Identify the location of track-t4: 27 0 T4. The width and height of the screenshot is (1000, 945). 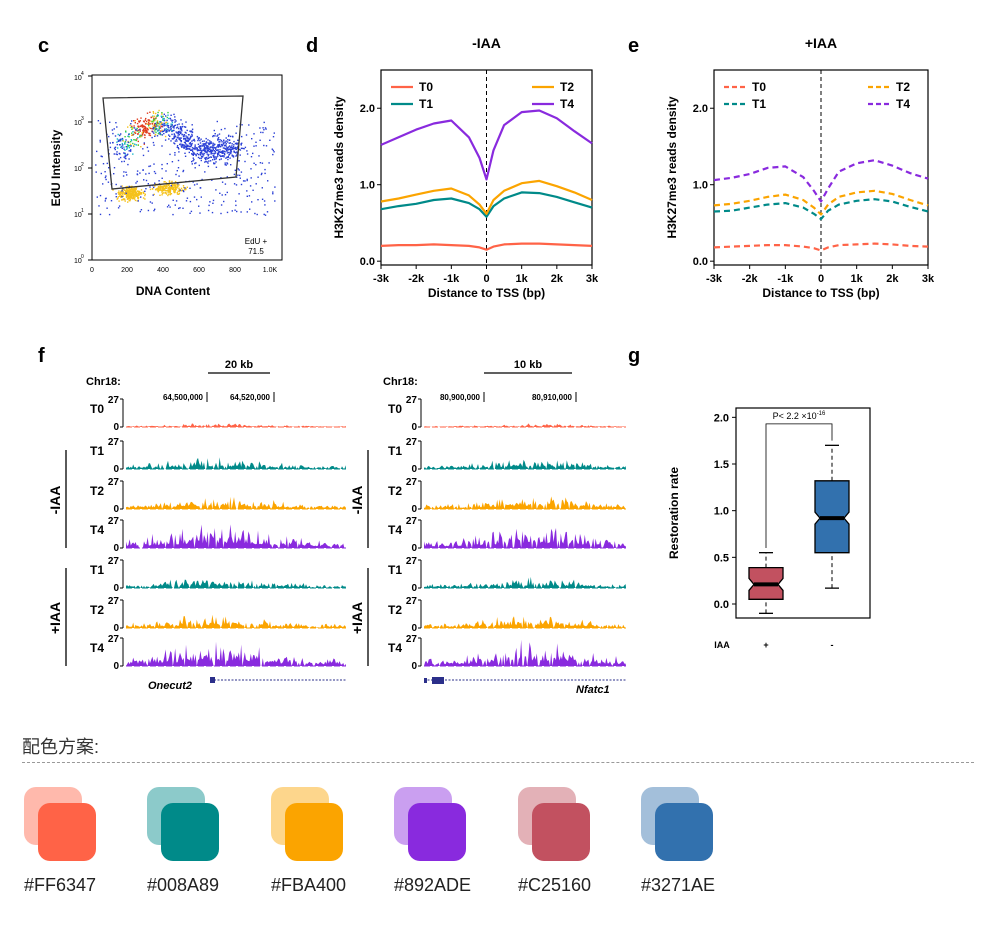
(218, 535).